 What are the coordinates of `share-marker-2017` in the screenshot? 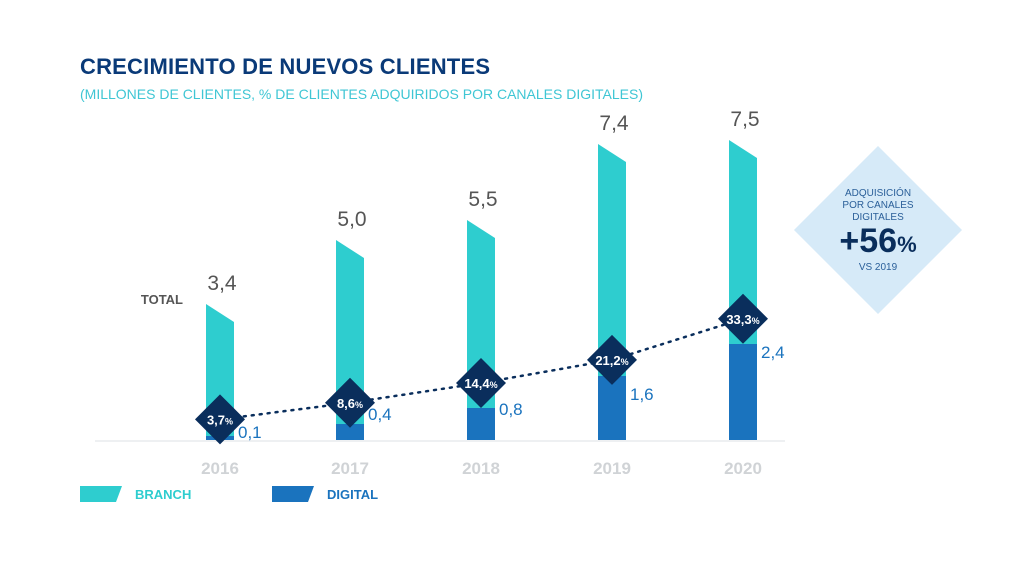 It's located at (350, 402).